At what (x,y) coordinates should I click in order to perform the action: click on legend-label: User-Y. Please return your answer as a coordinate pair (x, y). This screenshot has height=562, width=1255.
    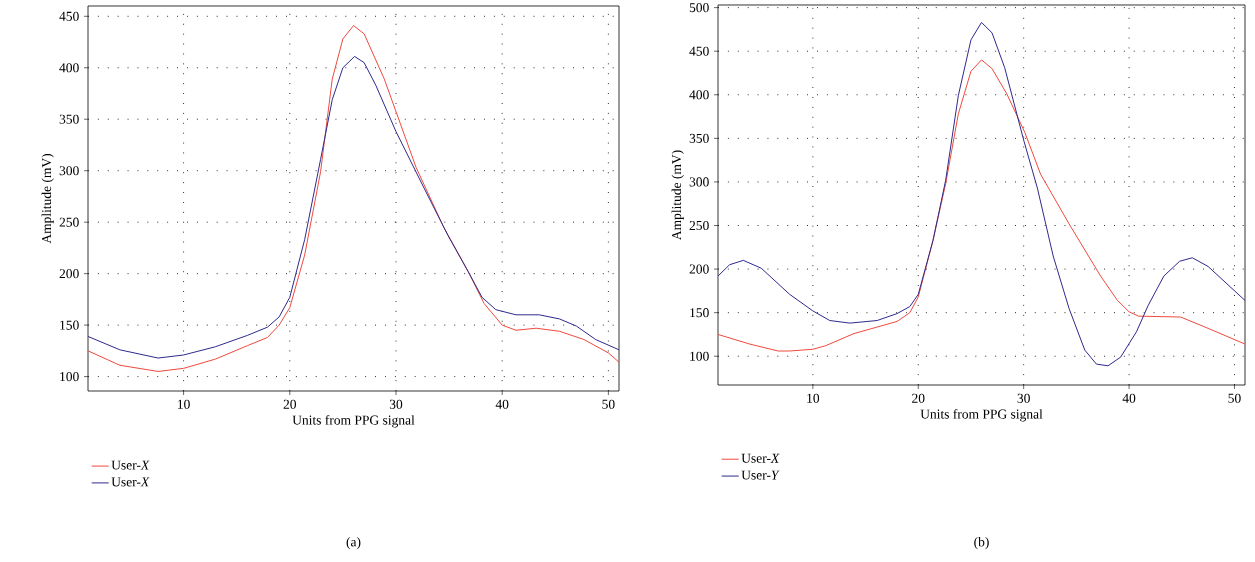
    Looking at the image, I should click on (760, 475).